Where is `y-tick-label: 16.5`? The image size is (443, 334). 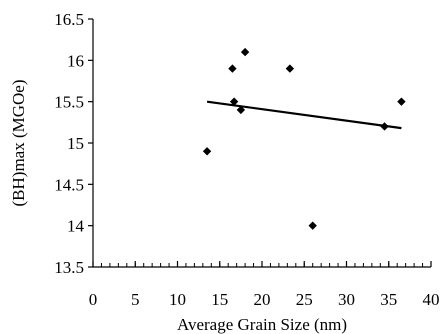
y-tick-label: 16.5 is located at coordinates (69, 19).